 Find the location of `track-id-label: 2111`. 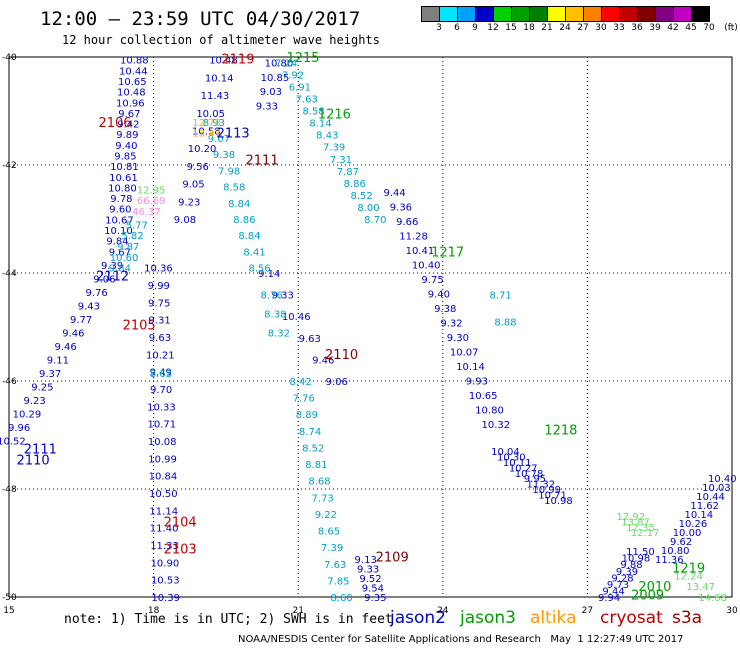

track-id-label: 2111 is located at coordinates (262, 161).